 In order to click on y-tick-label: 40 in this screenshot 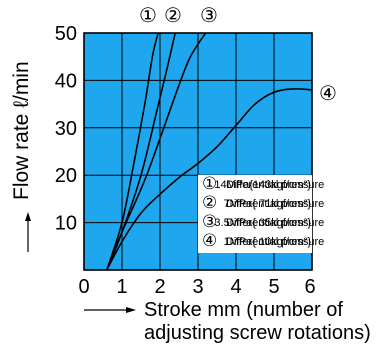, I will do `click(66, 81)`.